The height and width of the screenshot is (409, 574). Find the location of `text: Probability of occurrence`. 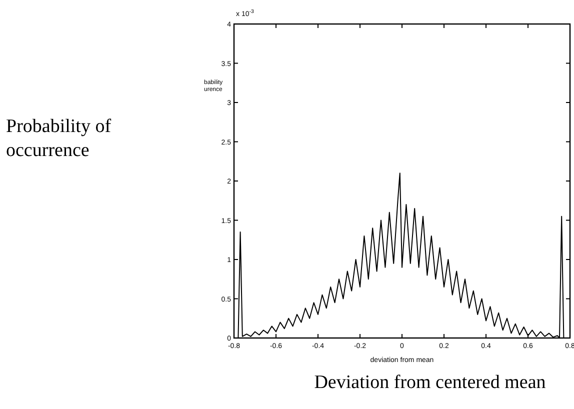

text: Probability of occurrence is located at coordinates (59, 138).